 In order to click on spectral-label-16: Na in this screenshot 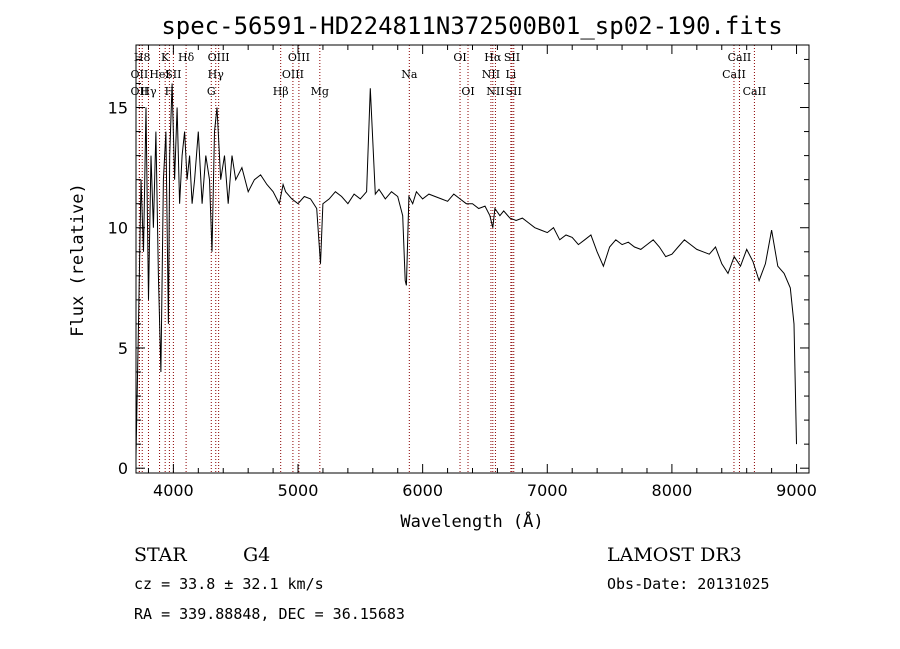, I will do `click(409, 74)`.